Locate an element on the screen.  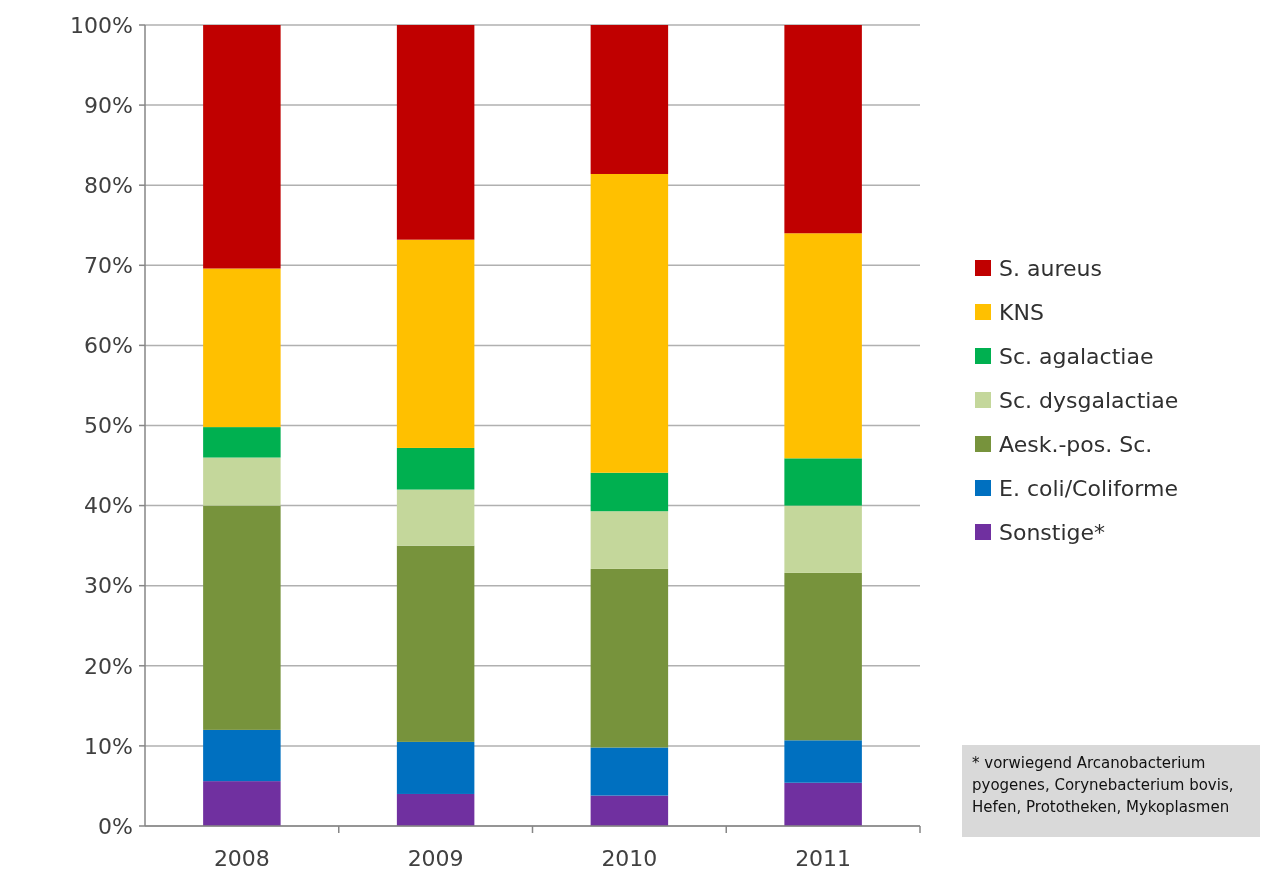
y-tick-label: 80% is located at coordinates (108, 185).